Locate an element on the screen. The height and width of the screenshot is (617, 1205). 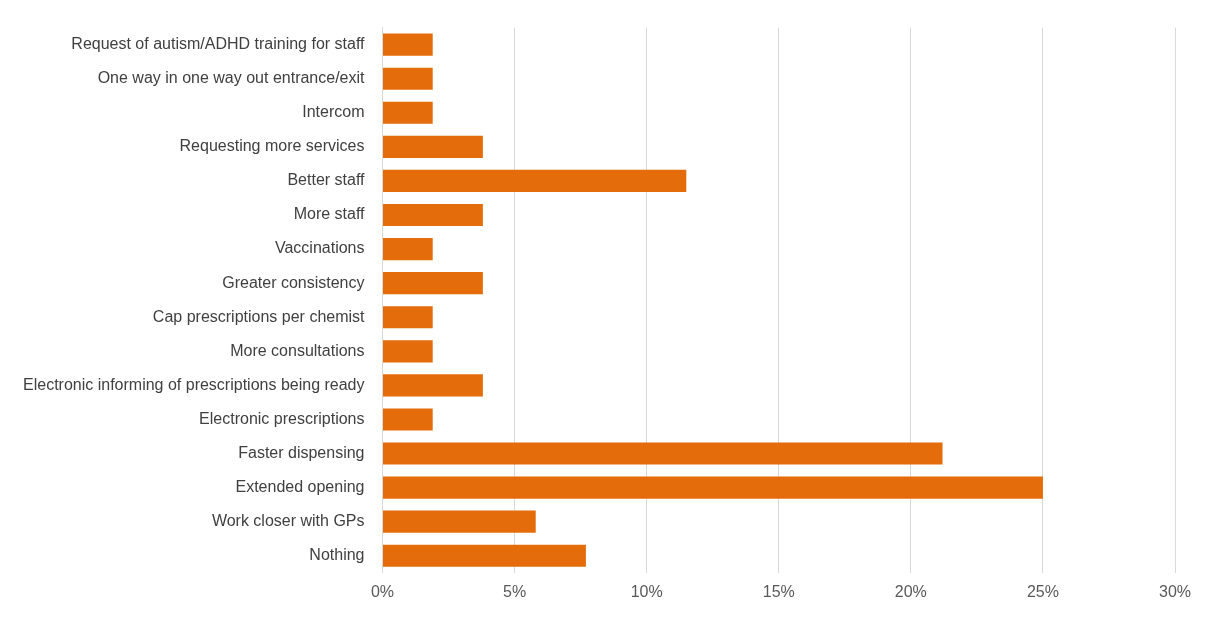
x-tick-label: 25% is located at coordinates (1042, 591).